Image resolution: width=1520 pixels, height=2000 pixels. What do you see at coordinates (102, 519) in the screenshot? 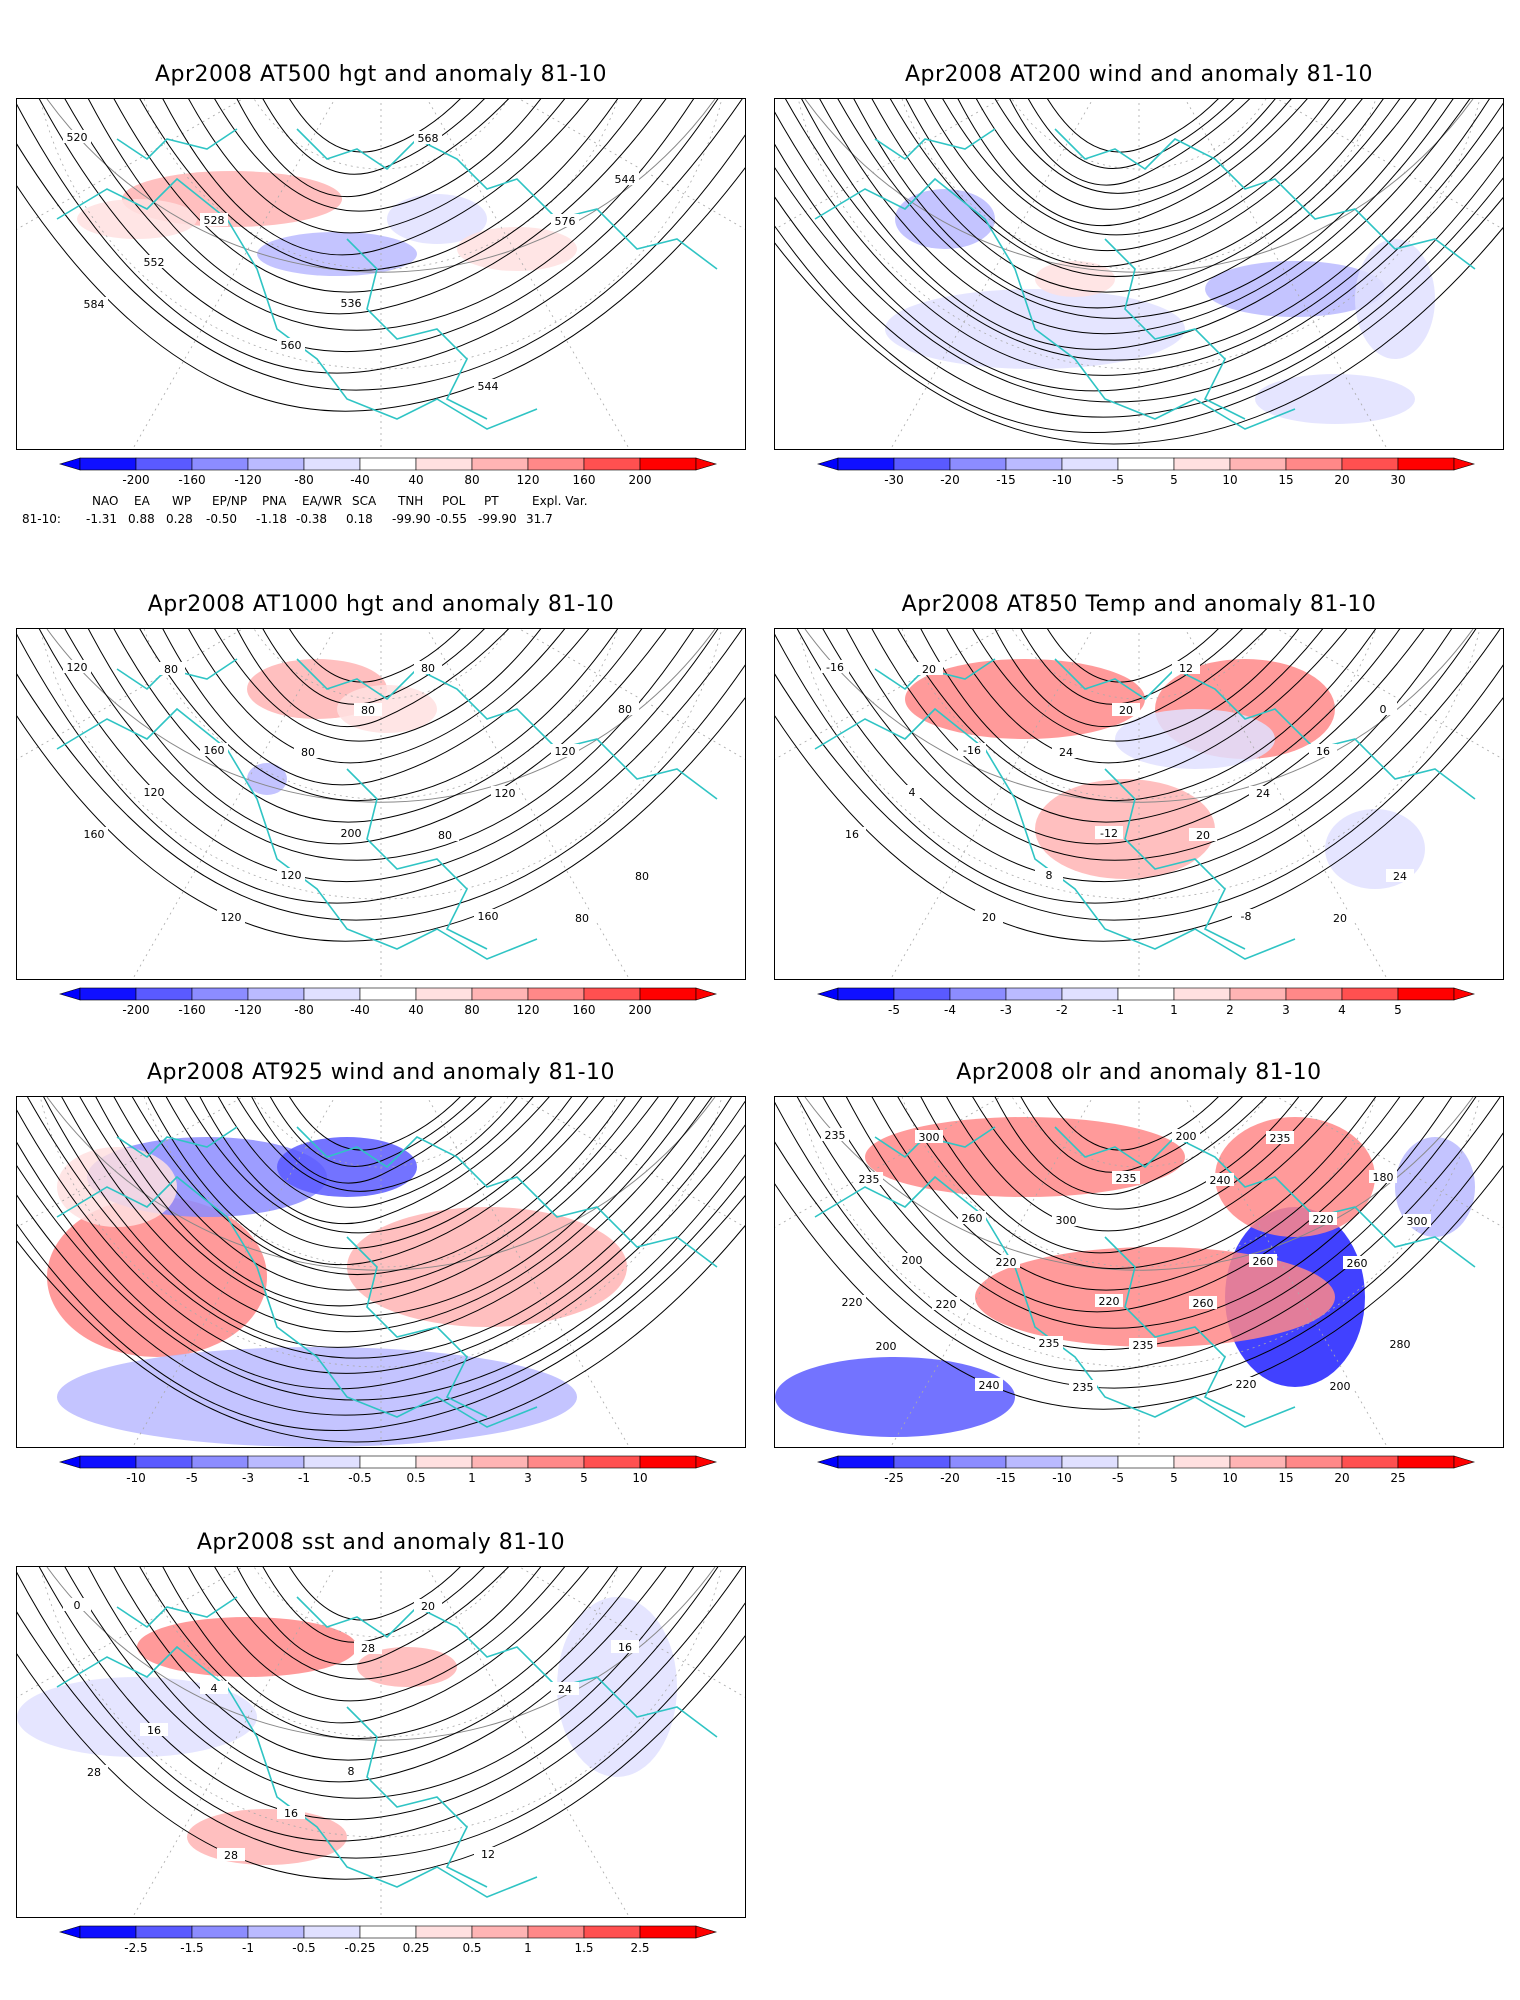
I see `teleconnection-value: -1.31` at bounding box center [102, 519].